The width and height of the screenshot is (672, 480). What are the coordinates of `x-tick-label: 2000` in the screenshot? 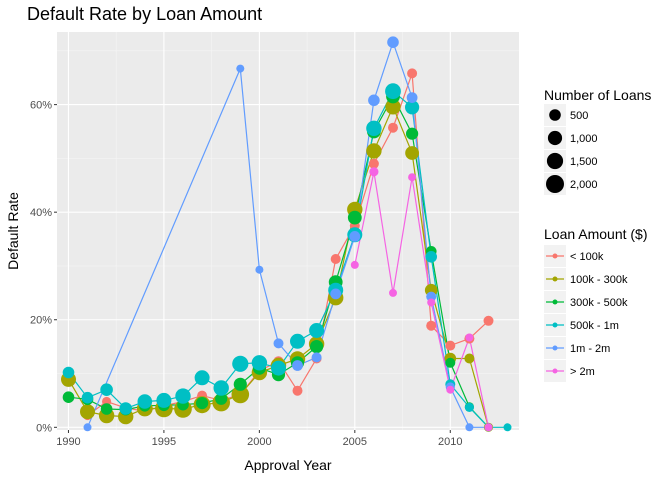 It's located at (259, 442).